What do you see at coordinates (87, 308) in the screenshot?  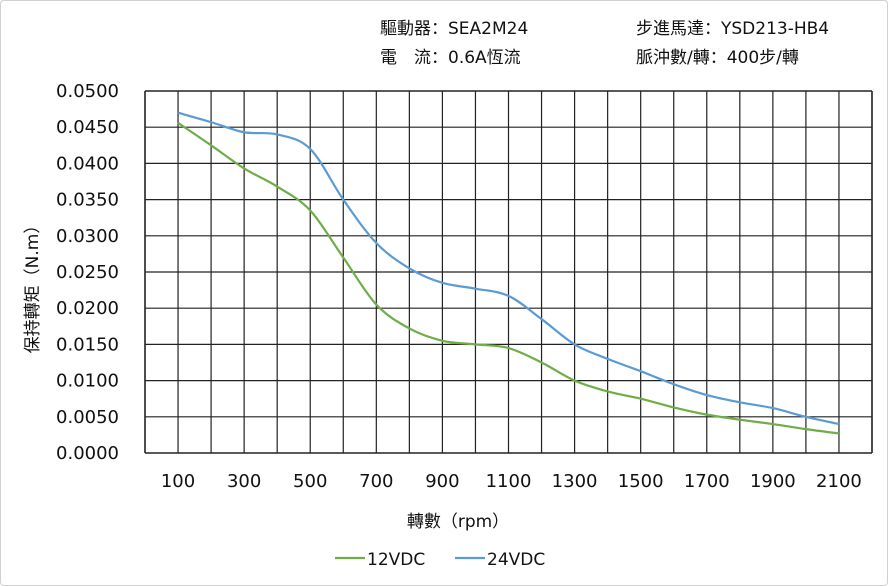 I see `y-tick-label: 0.0200` at bounding box center [87, 308].